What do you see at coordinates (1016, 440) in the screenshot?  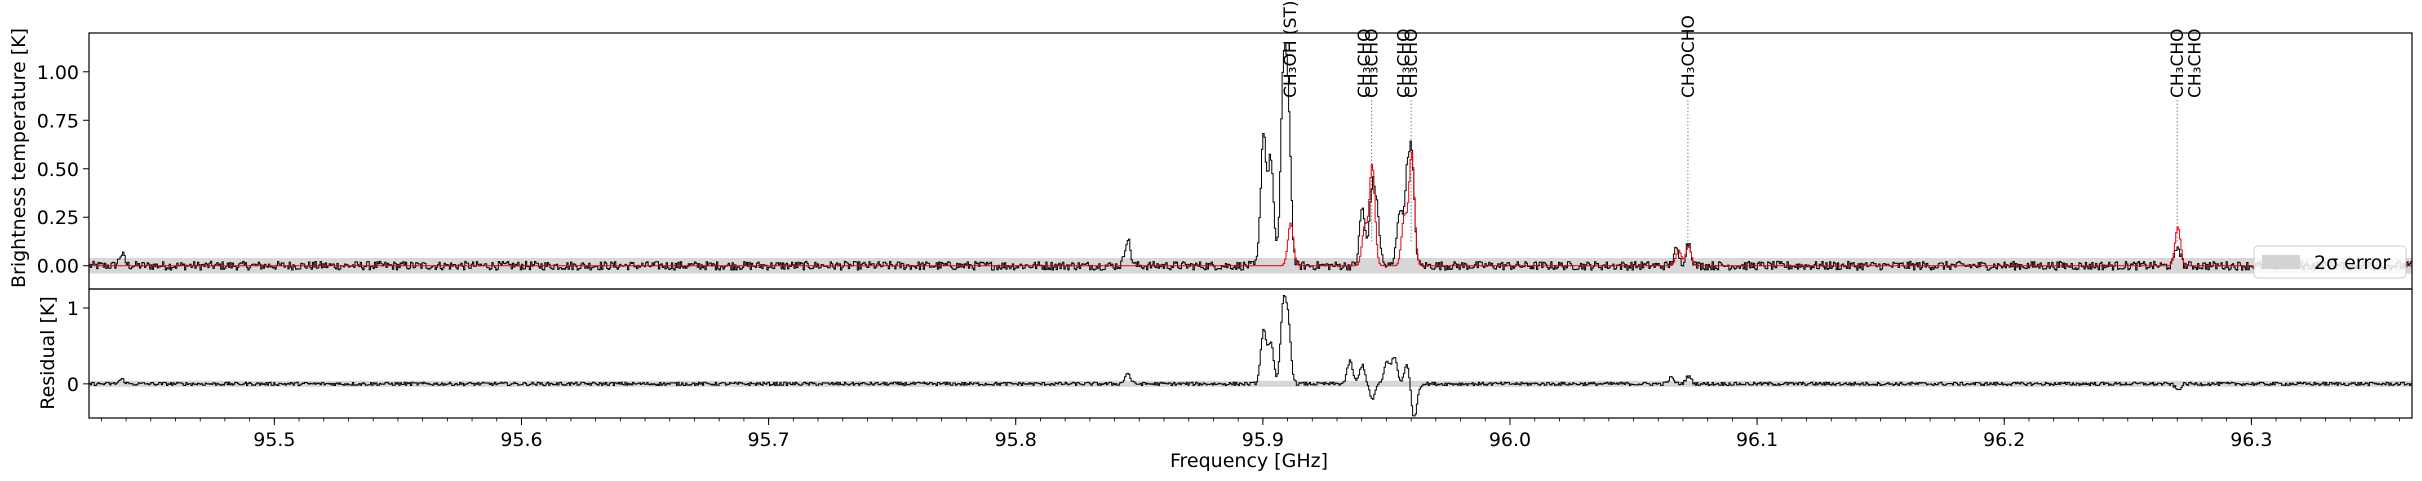 I see `x-tick-label: 95.8` at bounding box center [1016, 440].